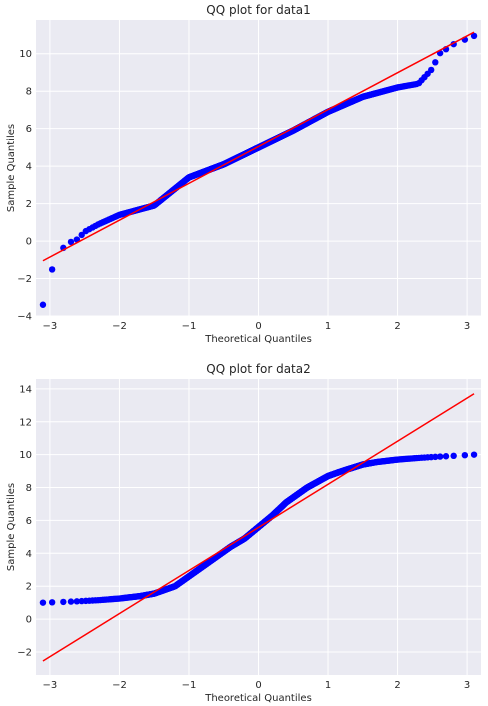  What do you see at coordinates (24, 317) in the screenshot?
I see `y-tick-label: −4` at bounding box center [24, 317].